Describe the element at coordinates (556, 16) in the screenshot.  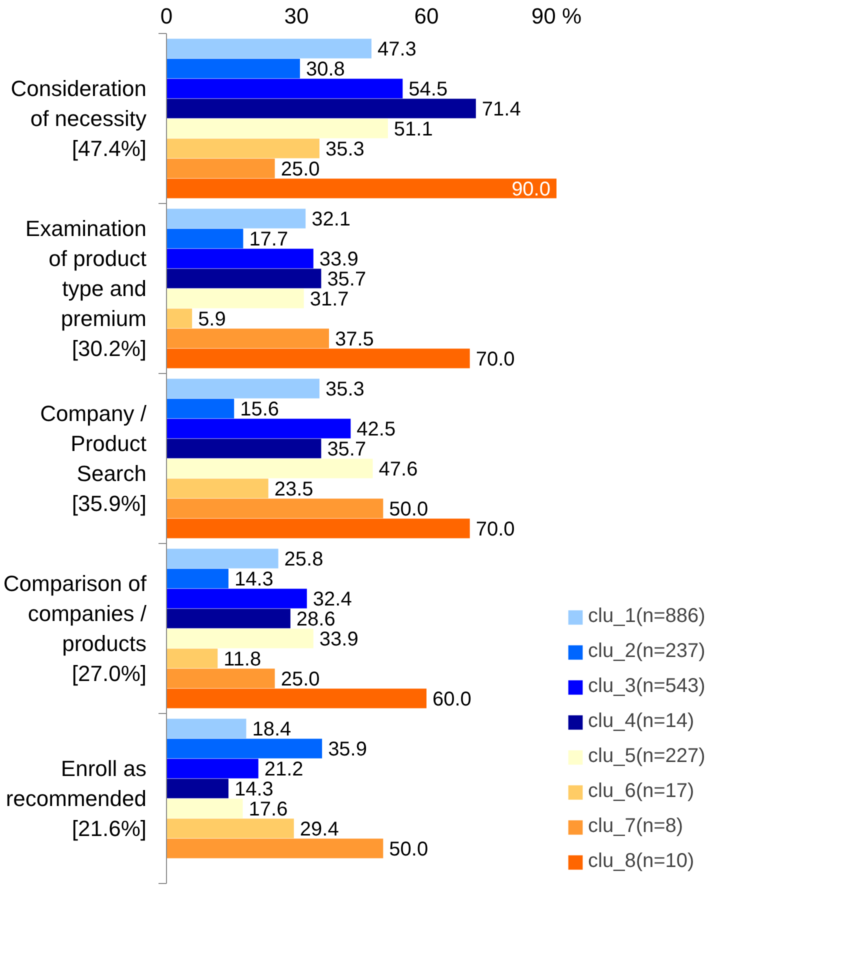
I see `x-tick-label: 90 %` at that location.